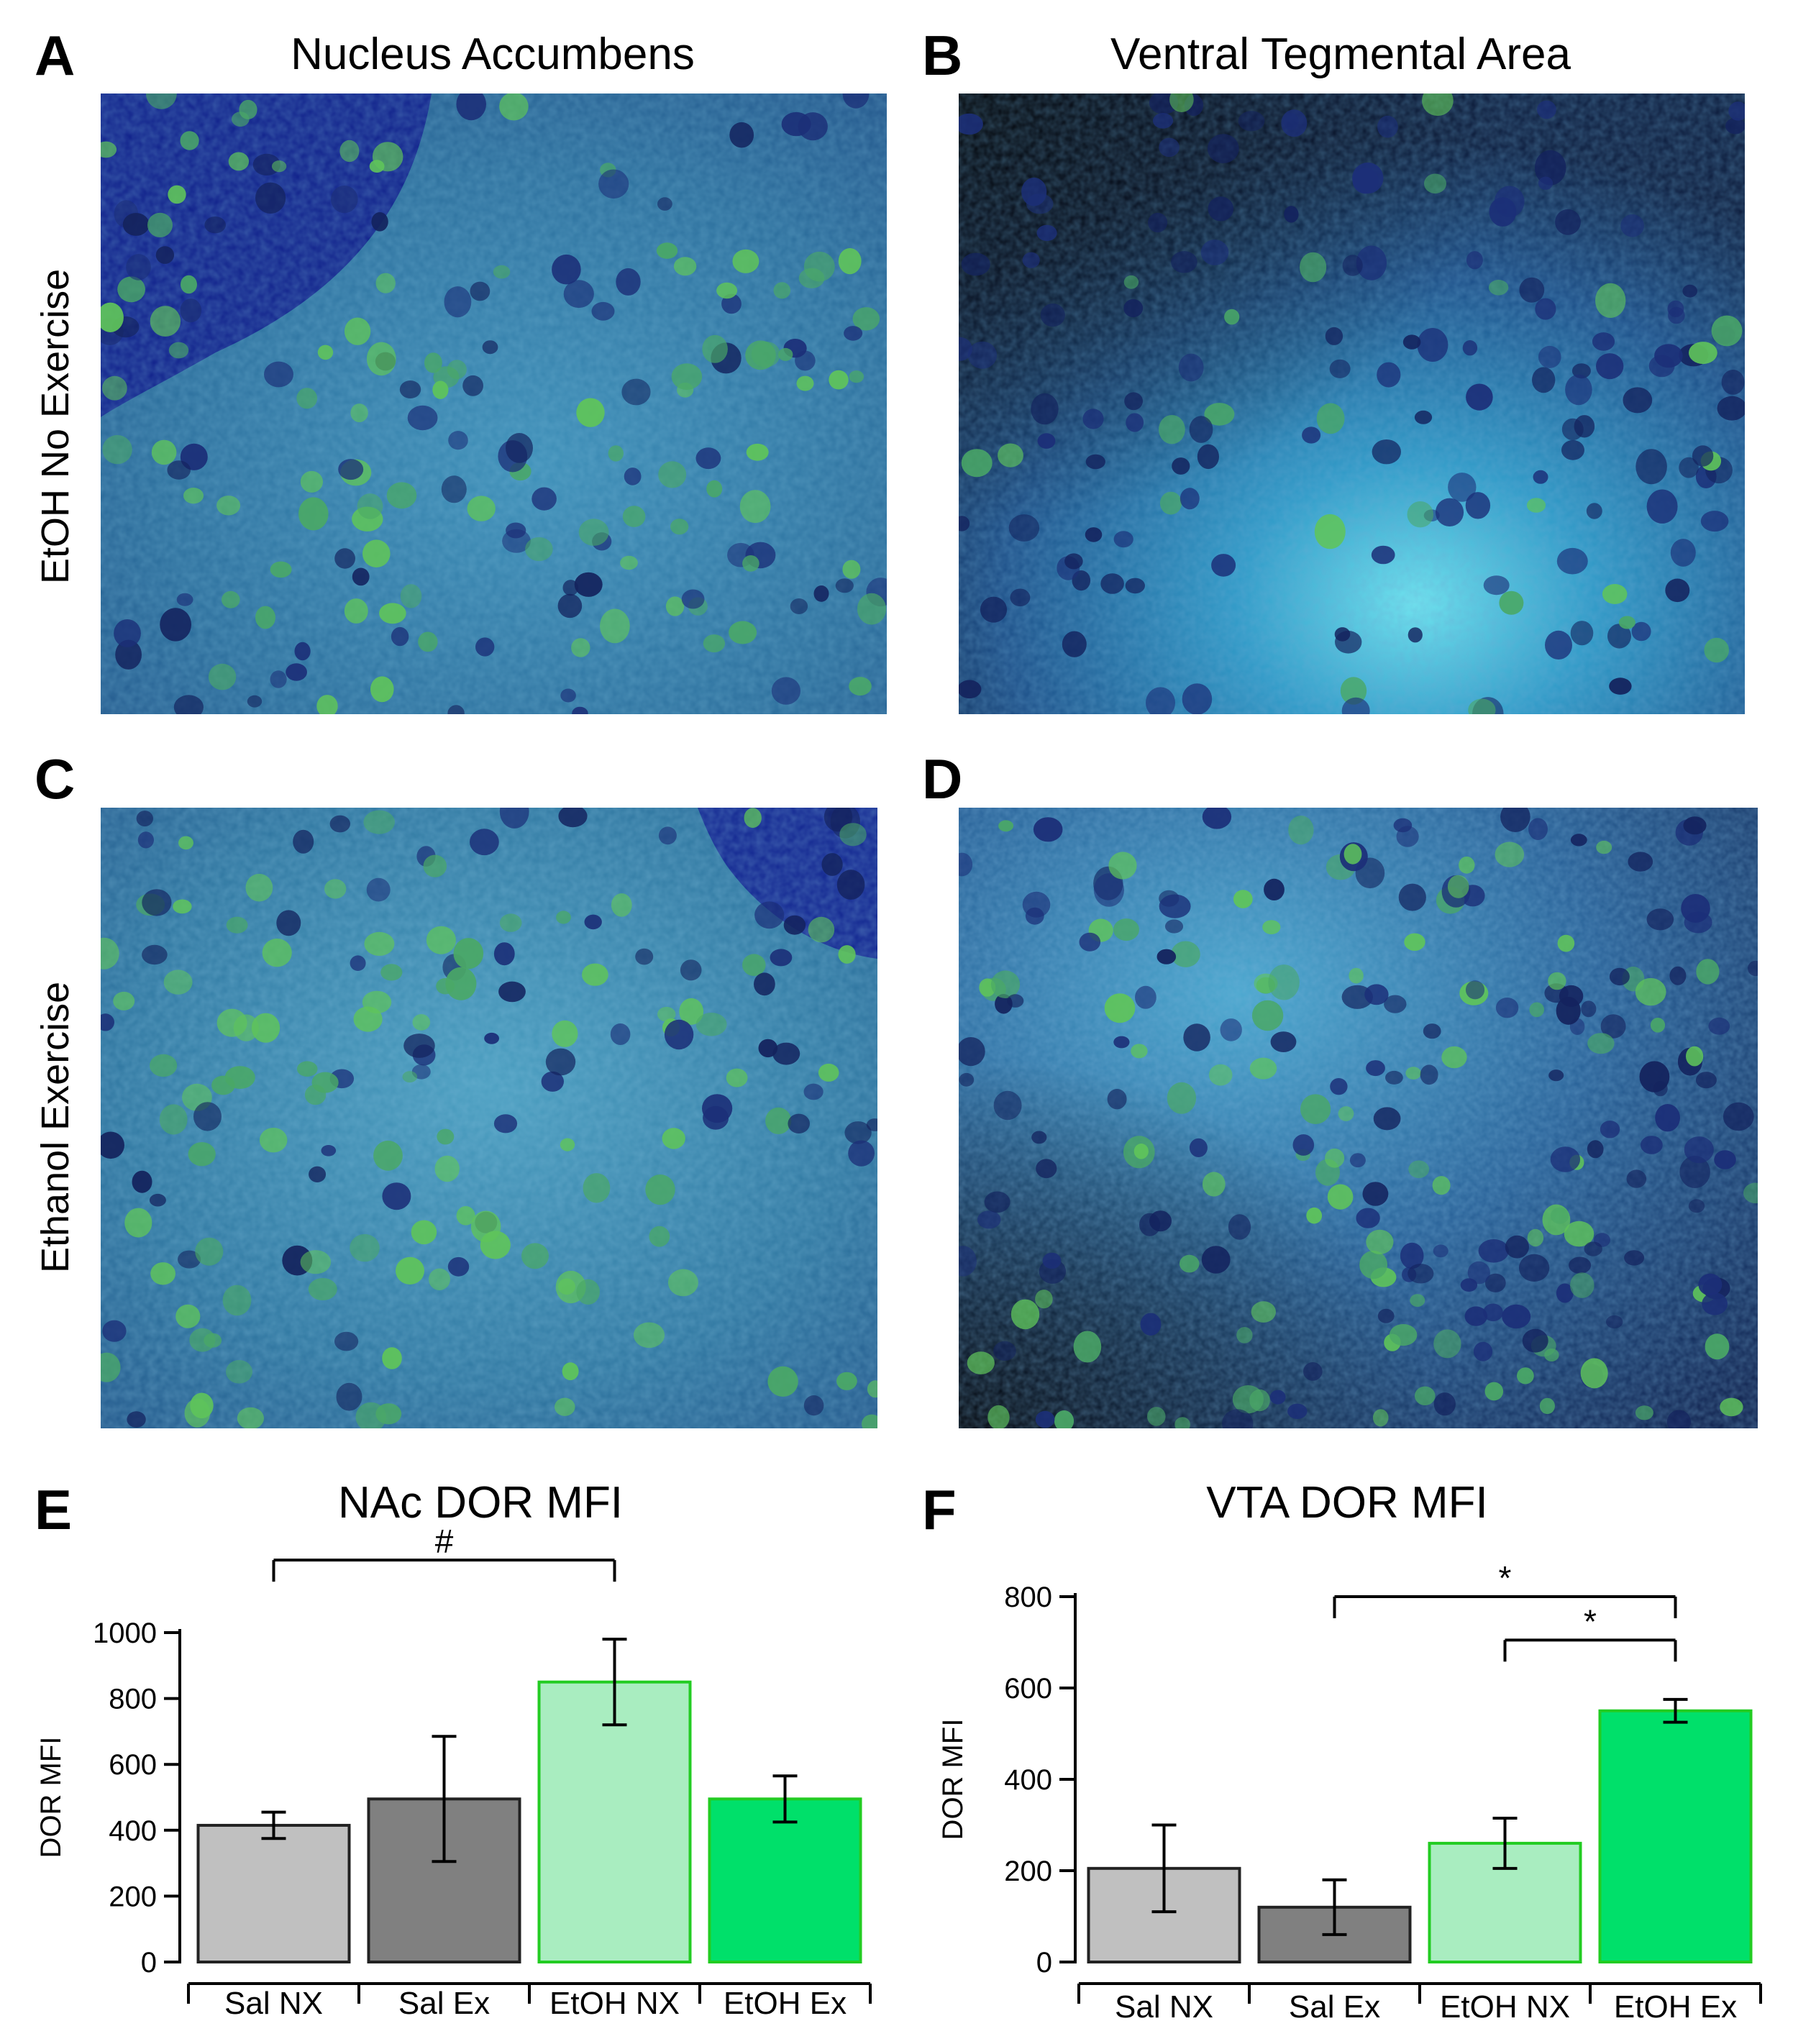  I want to click on vta-category-label: Sal NX, so click(1164, 2007).